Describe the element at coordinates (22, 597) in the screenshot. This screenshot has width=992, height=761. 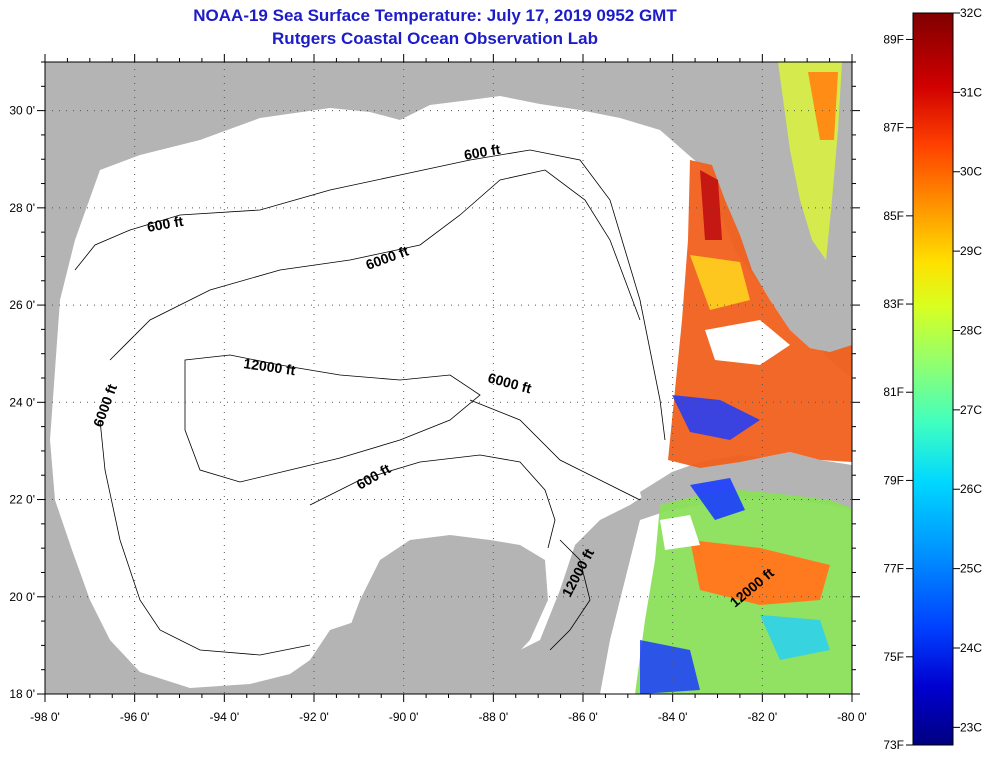
I see `lat-tick-label: 20 0'` at that location.